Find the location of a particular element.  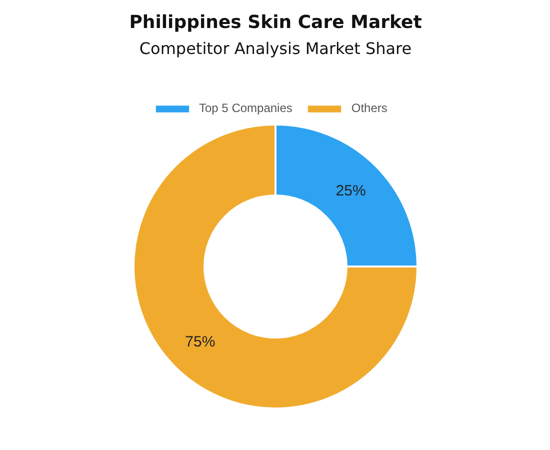

data-label: 75% is located at coordinates (200, 341).